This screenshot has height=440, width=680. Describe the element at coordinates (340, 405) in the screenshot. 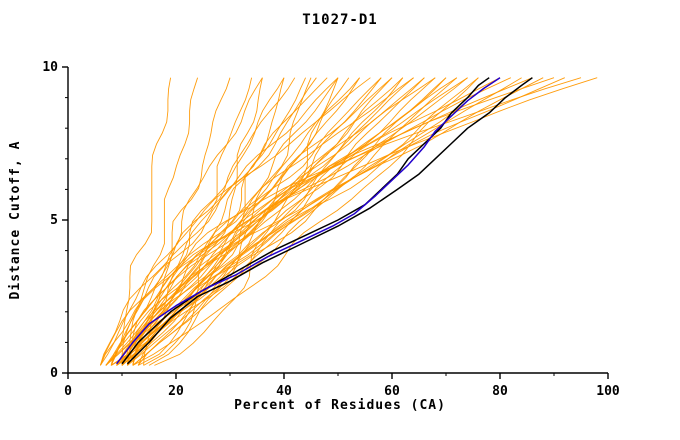

I see `x-axis-label: Percent of Residues (CA)` at that location.